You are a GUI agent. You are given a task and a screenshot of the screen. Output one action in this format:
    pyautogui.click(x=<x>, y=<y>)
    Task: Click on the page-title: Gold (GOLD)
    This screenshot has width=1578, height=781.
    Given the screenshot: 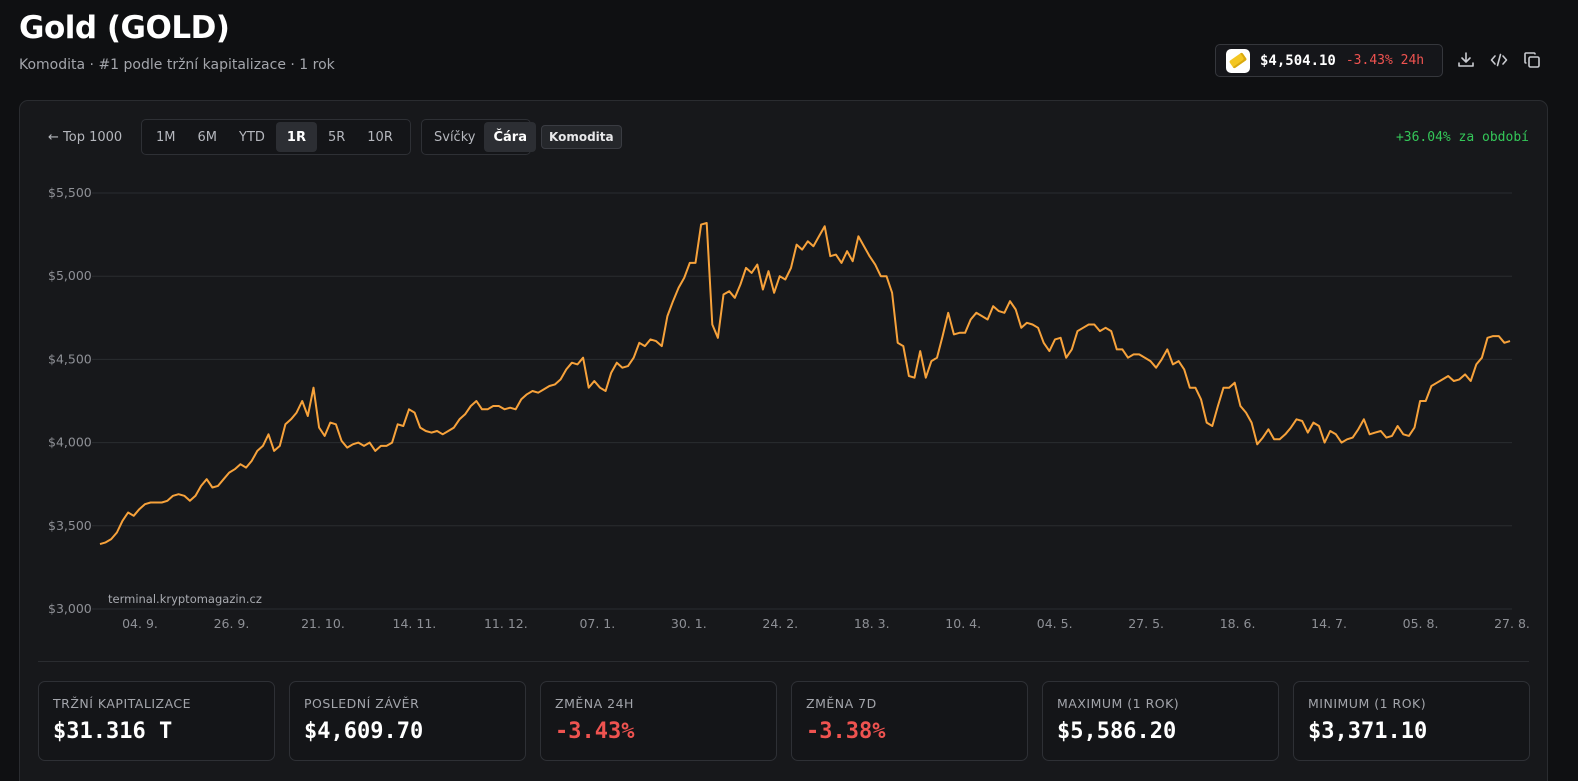 What is the action you would take?
    pyautogui.click(x=124, y=28)
    